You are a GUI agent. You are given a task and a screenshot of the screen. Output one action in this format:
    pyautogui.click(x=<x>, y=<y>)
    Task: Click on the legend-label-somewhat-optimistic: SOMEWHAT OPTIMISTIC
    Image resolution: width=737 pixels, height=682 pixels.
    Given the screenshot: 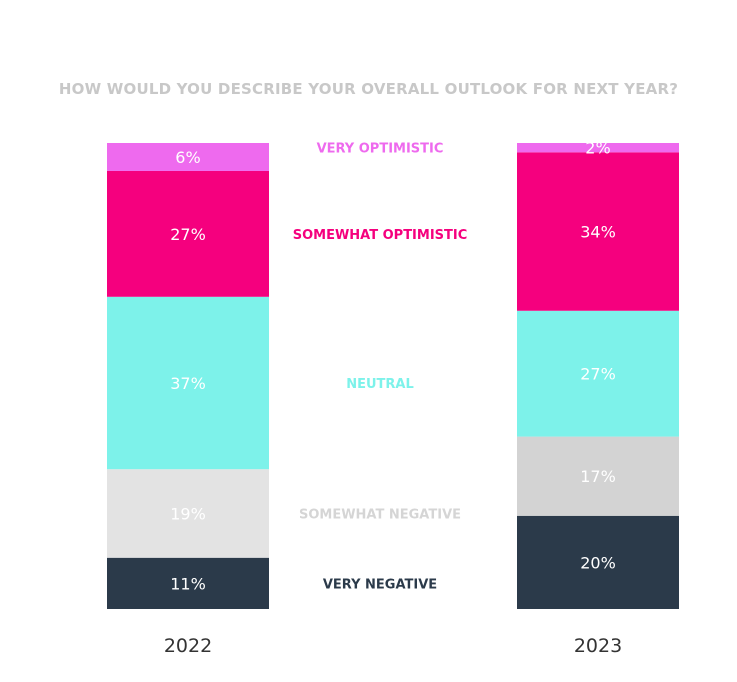 What is the action you would take?
    pyautogui.click(x=380, y=235)
    